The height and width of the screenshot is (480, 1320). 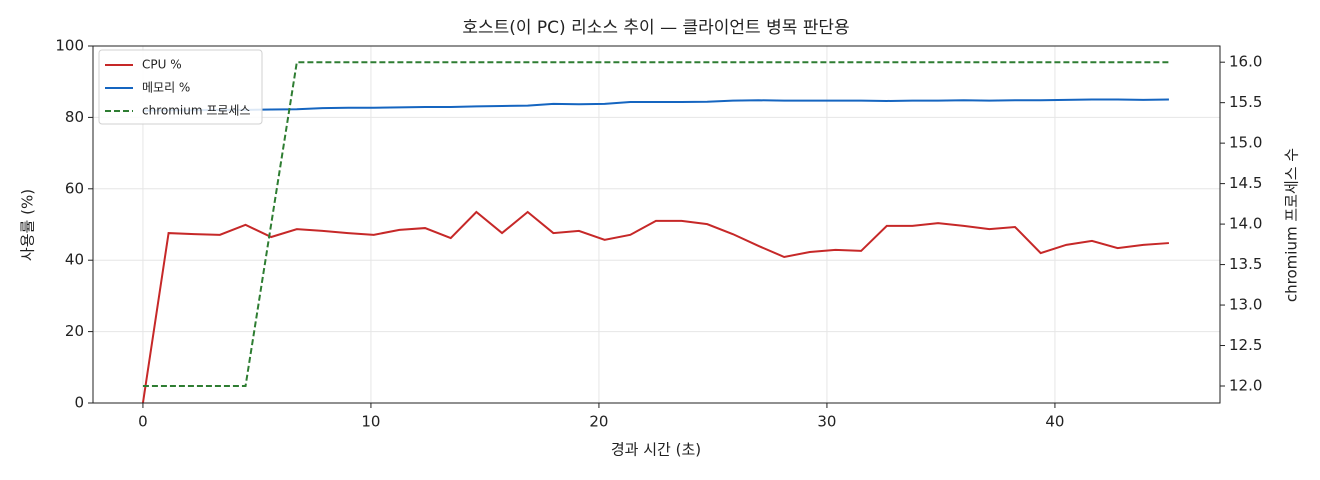 I want to click on x-tick-label: 40, so click(x=1054, y=422).